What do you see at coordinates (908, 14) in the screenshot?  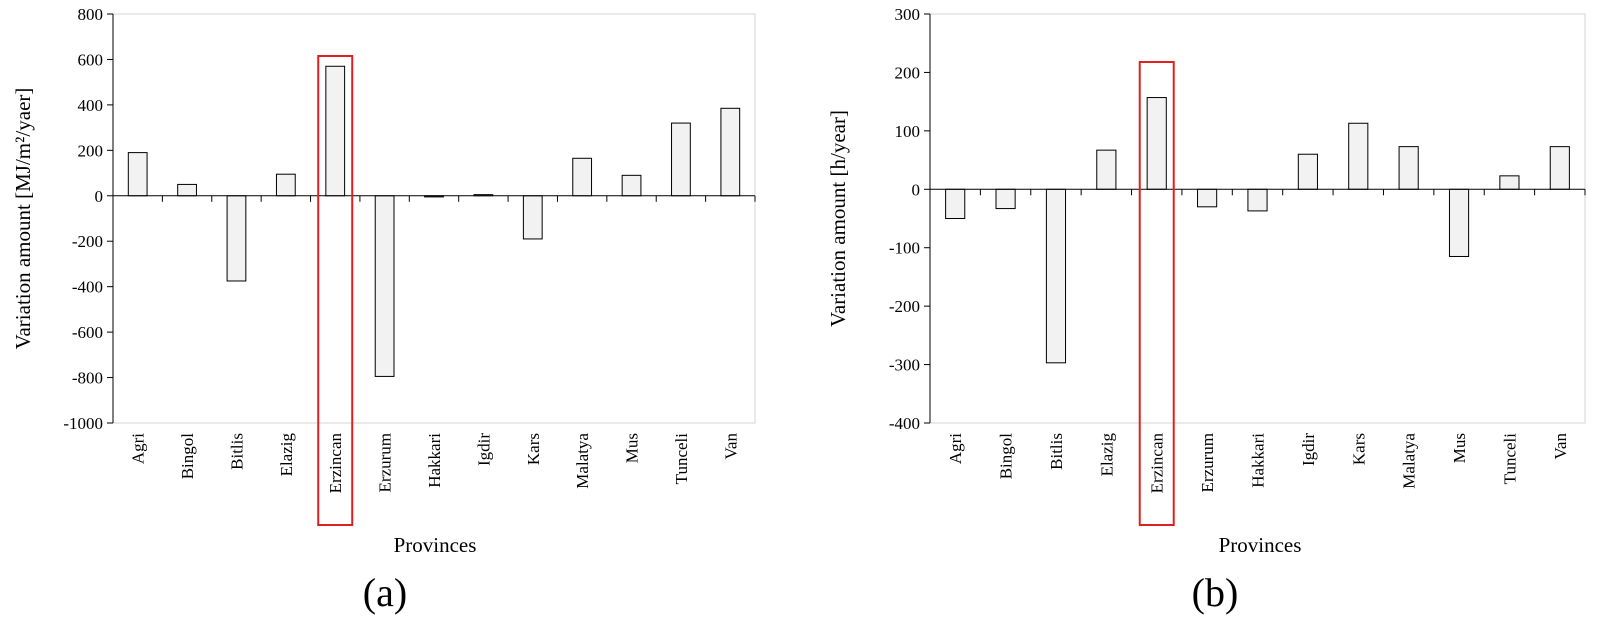 I see `y-tick-label: 300` at bounding box center [908, 14].